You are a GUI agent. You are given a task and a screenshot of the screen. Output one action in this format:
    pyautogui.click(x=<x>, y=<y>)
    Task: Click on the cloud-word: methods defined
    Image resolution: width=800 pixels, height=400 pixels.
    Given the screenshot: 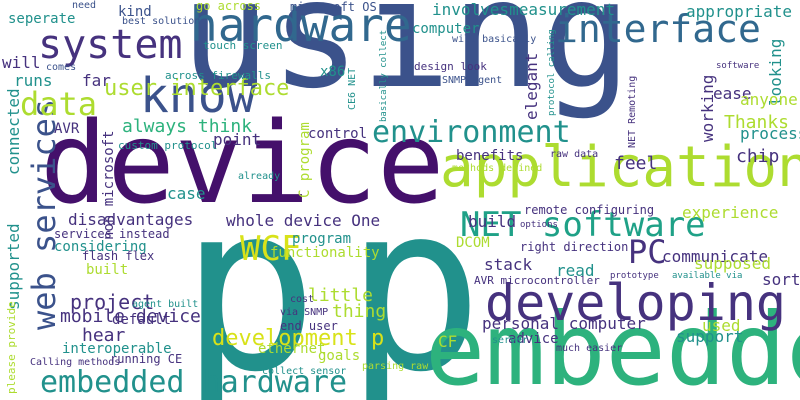 What is the action you would take?
    pyautogui.click(x=497, y=168)
    